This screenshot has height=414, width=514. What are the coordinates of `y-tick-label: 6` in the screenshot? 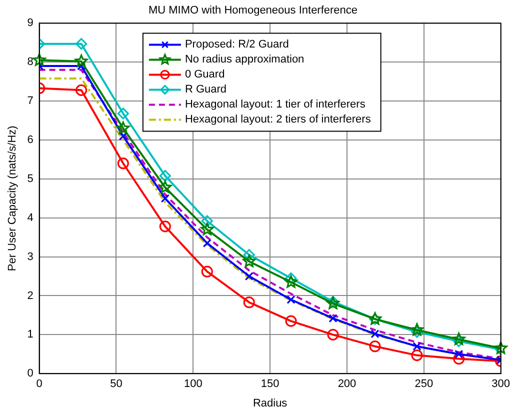 It's located at (30, 140).